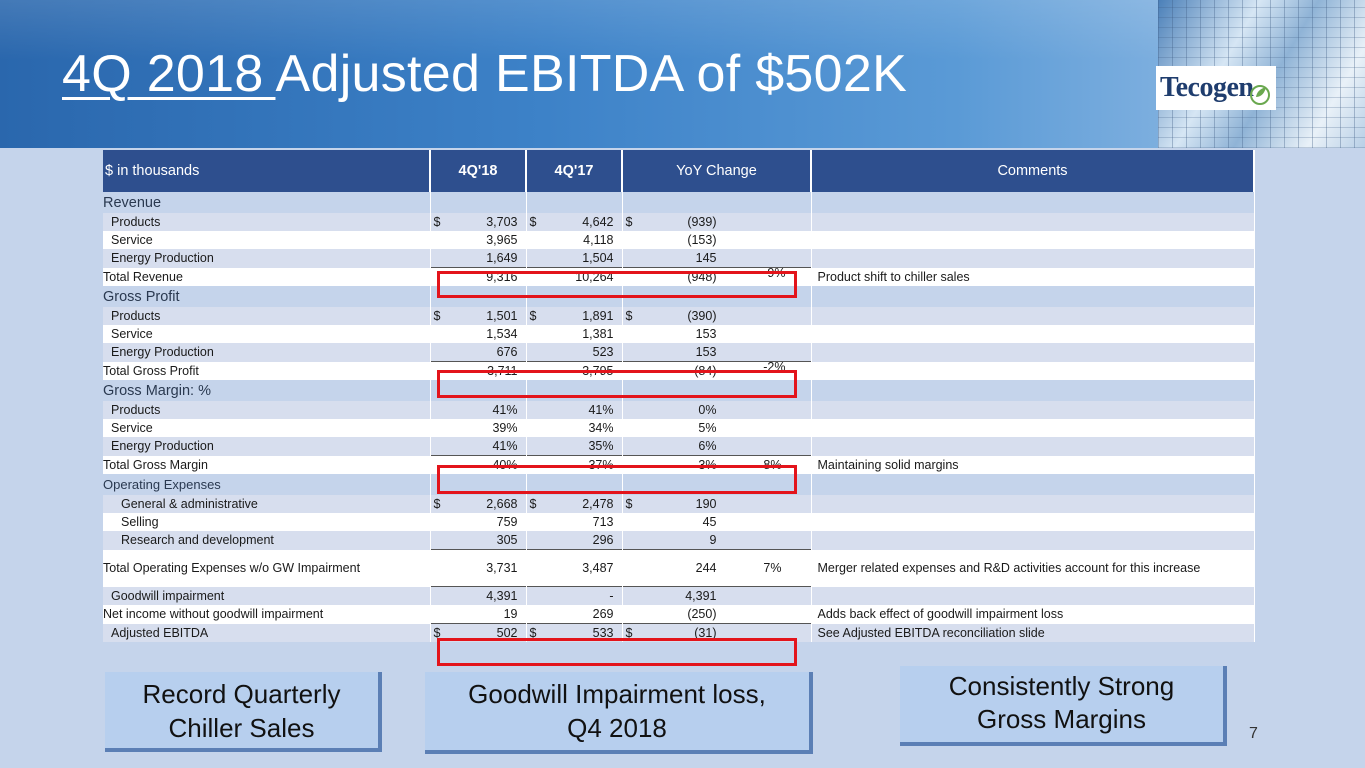 This screenshot has height=768, width=1365. I want to click on row-label: Products, so click(267, 222).